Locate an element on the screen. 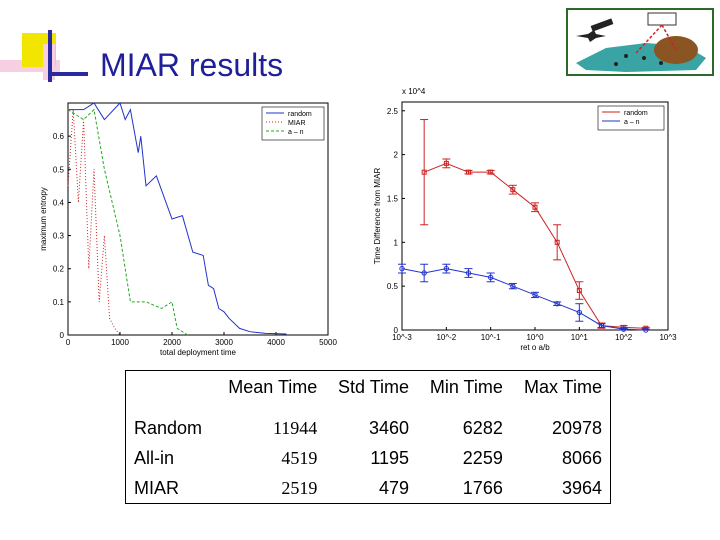 Image resolution: width=720 pixels, height=540 pixels. series-line-miar is located at coordinates (94, 222).